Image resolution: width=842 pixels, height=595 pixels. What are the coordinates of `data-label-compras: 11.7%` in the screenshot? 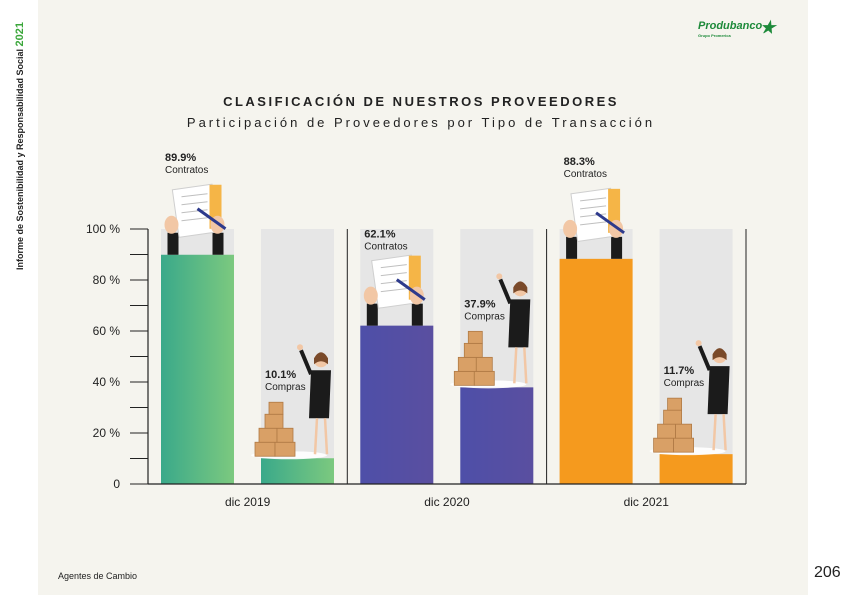 It's located at (679, 371).